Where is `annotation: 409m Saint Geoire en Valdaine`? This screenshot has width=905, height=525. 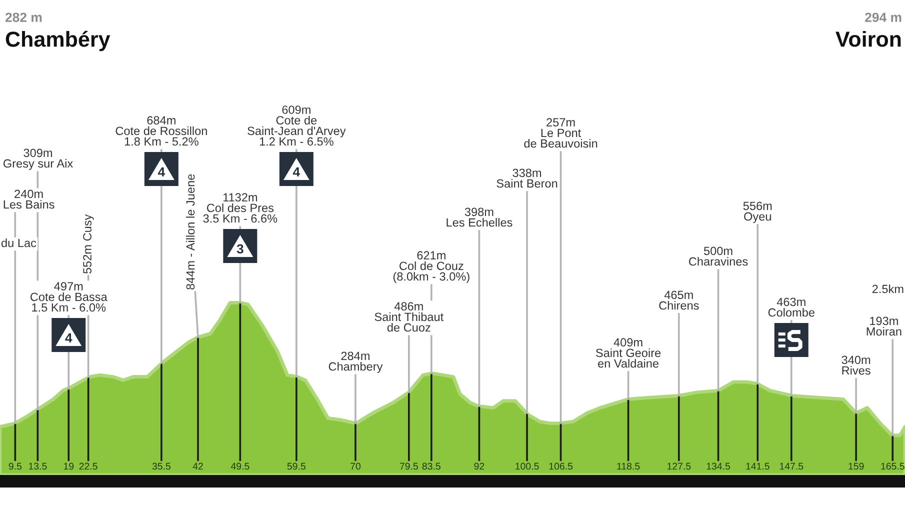
annotation: 409m Saint Geoire en Valdaine is located at coordinates (628, 353).